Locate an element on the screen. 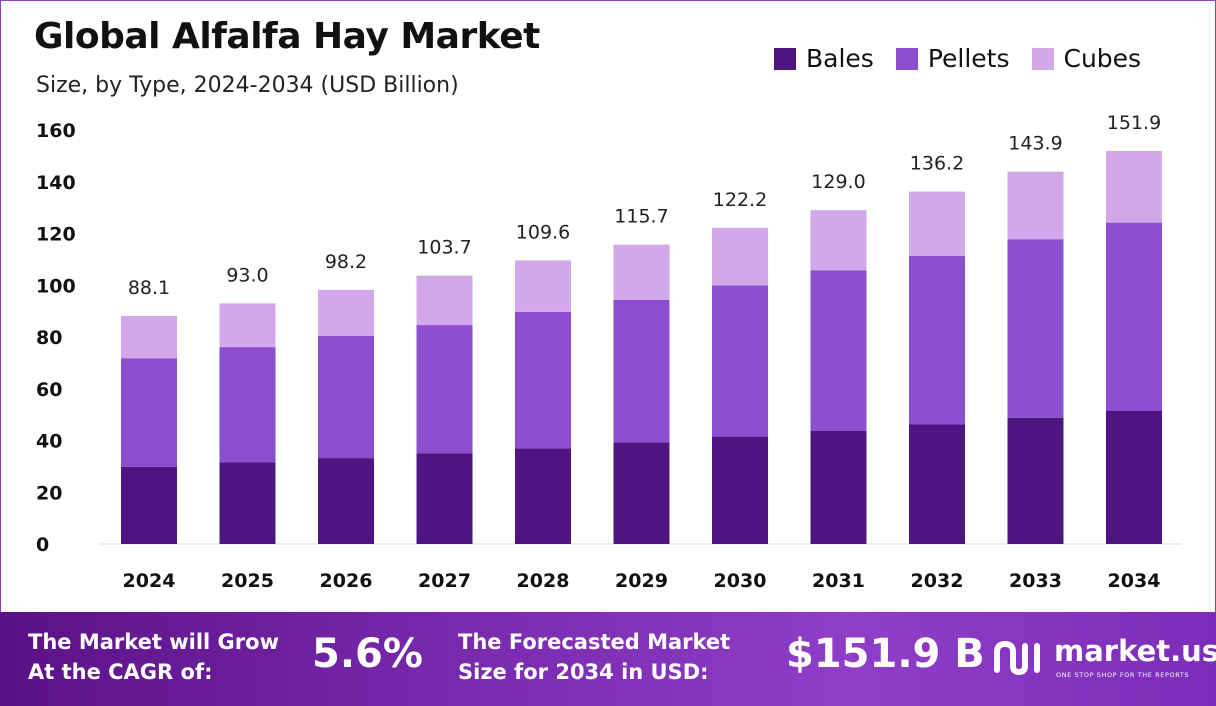  legend-swatch-bales is located at coordinates (785, 58).